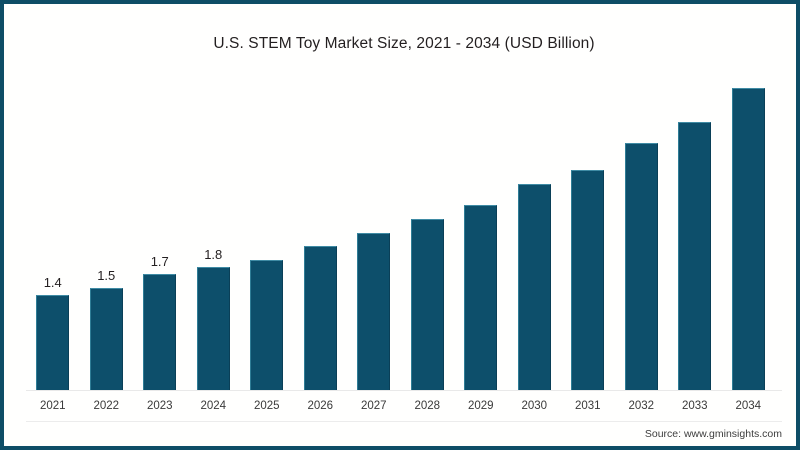 Image resolution: width=800 pixels, height=450 pixels. Describe the element at coordinates (106, 406) in the screenshot. I see `x-axis-label-2022: 2022` at that location.